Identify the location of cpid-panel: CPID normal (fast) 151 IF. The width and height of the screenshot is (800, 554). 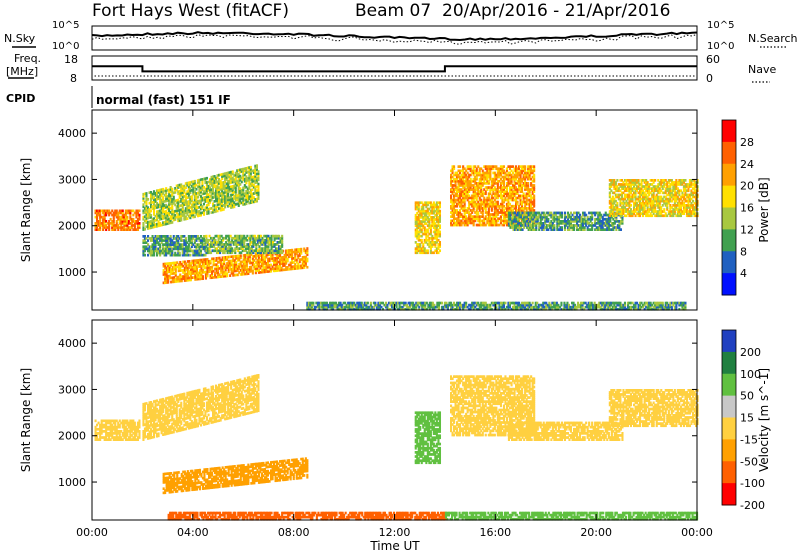
(118, 97).